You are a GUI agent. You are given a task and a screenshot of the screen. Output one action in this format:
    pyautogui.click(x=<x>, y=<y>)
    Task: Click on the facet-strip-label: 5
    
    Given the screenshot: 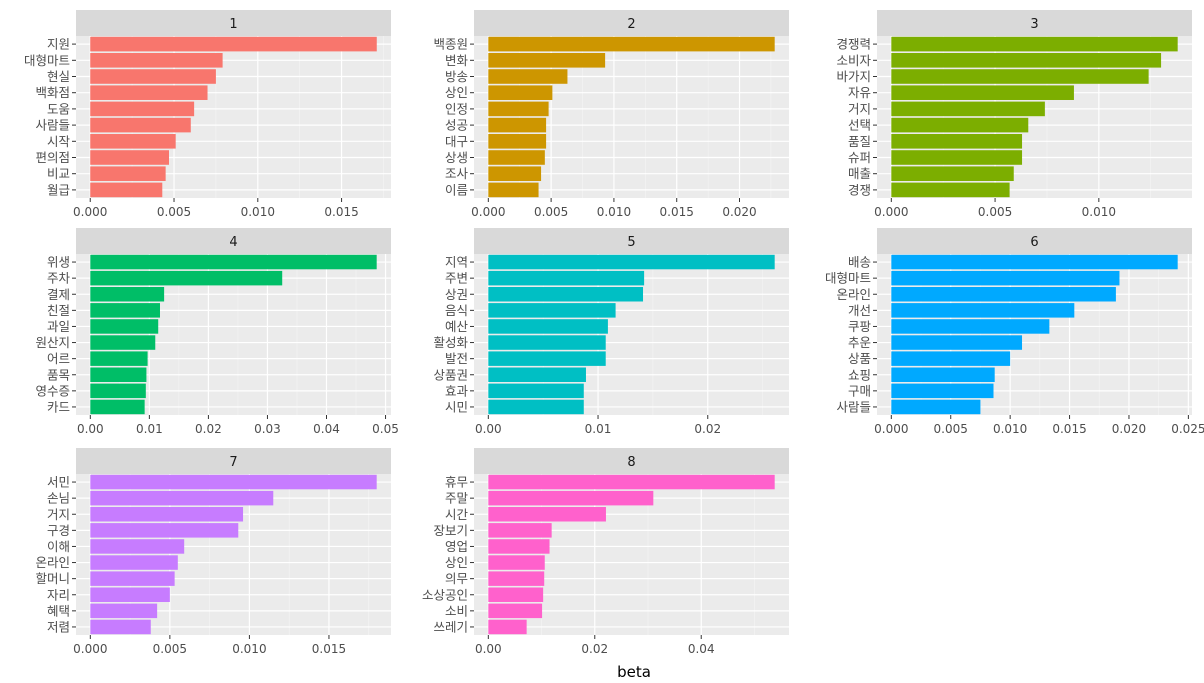 What is the action you would take?
    pyautogui.click(x=631, y=242)
    